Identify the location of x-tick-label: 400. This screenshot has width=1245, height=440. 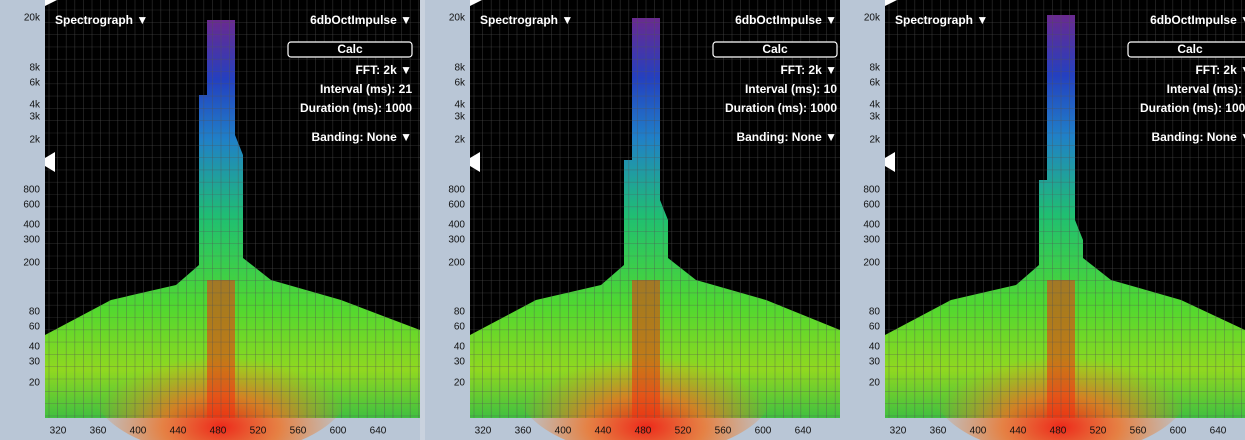
(978, 431).